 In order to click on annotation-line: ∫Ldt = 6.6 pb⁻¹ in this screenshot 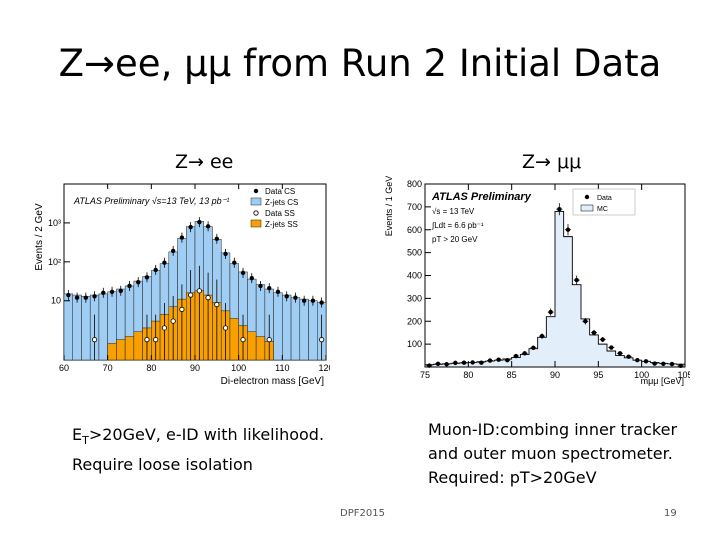, I will do `click(457, 225)`.